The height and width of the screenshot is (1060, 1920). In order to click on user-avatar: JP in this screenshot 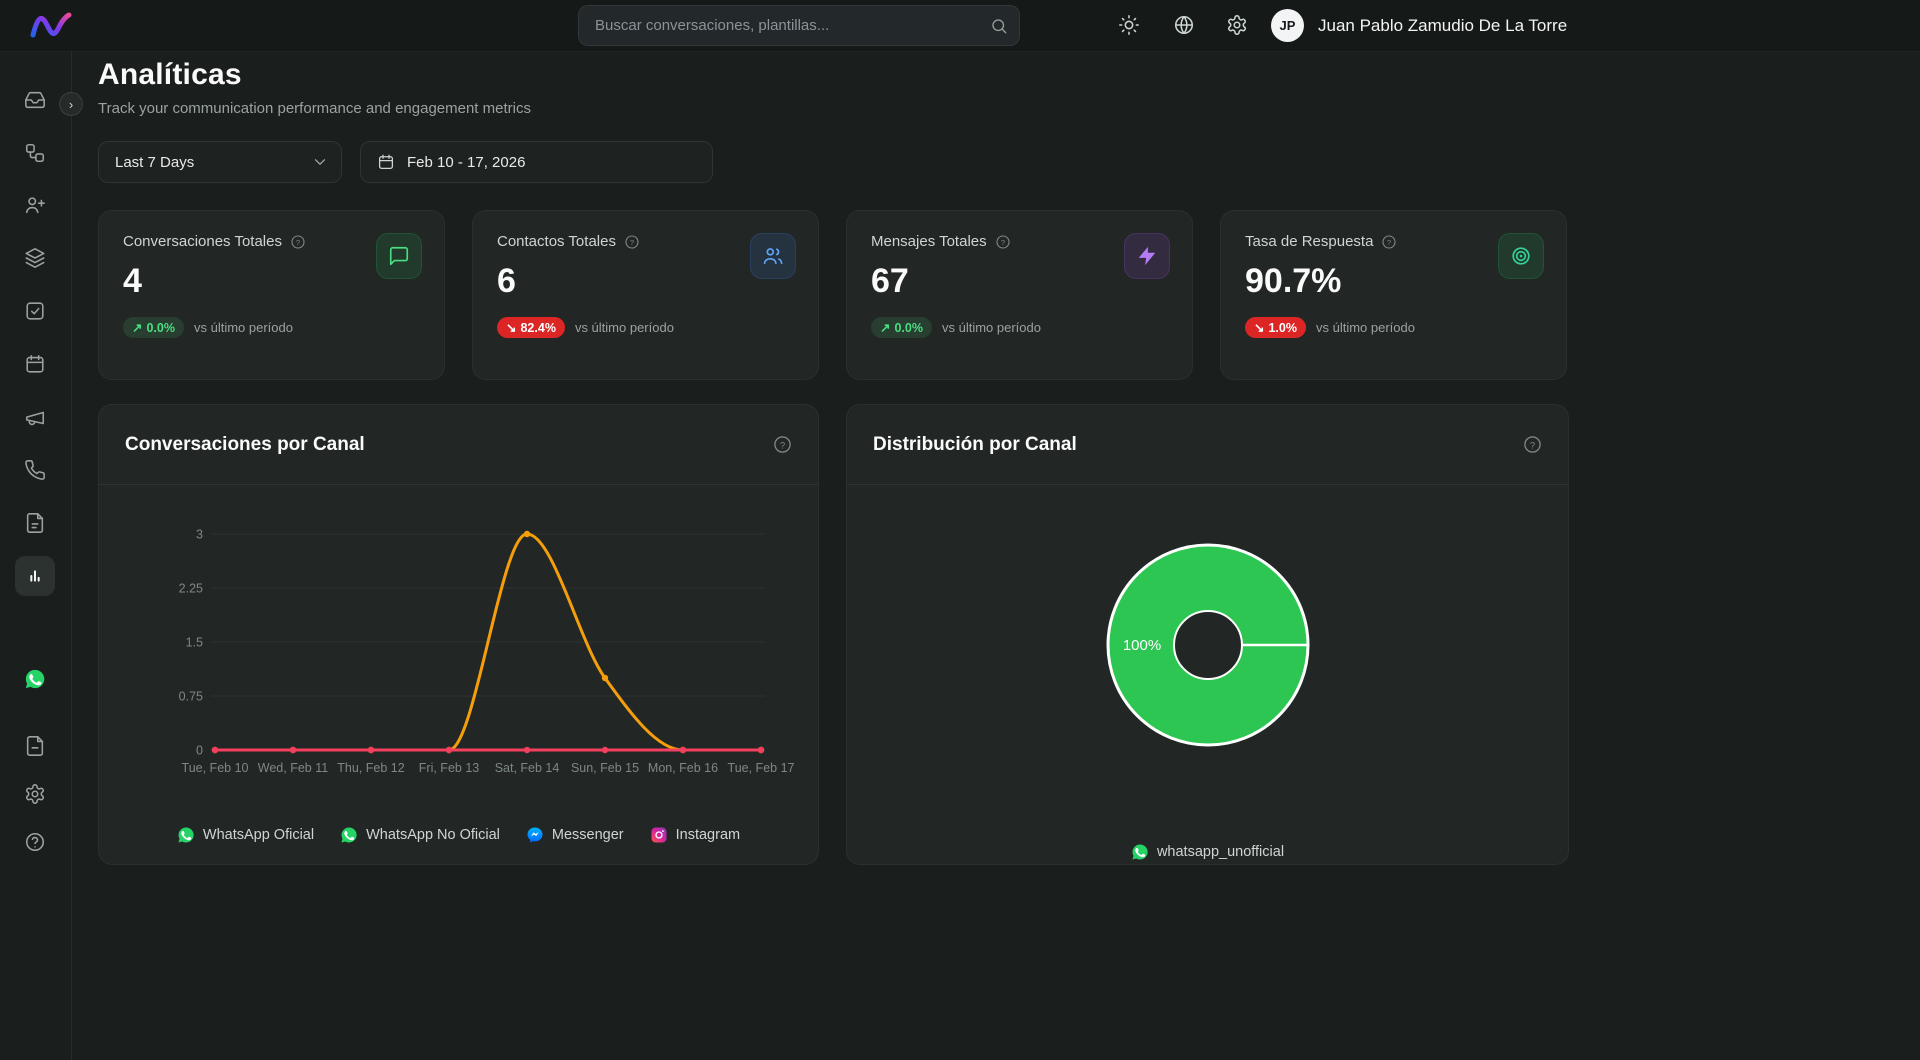, I will do `click(1287, 25)`.